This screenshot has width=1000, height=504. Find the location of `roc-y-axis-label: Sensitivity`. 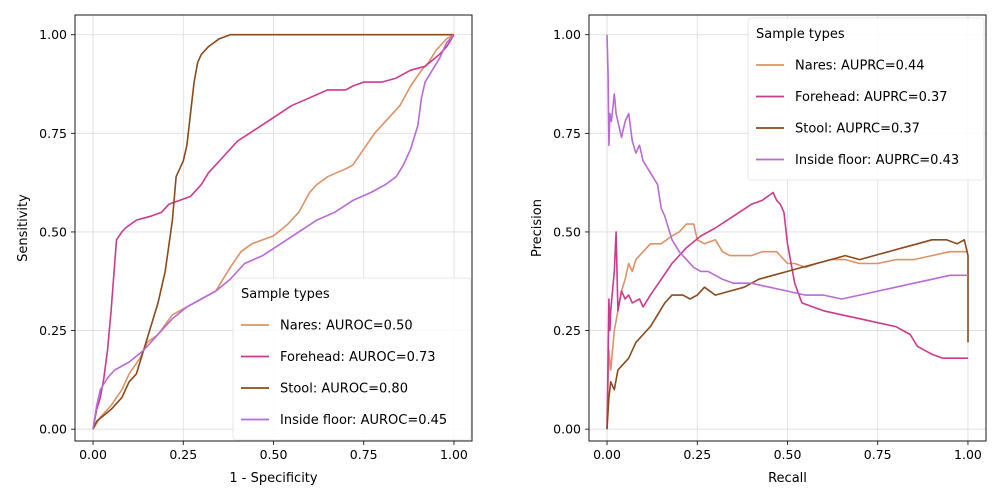

roc-y-axis-label: Sensitivity is located at coordinates (23, 228).